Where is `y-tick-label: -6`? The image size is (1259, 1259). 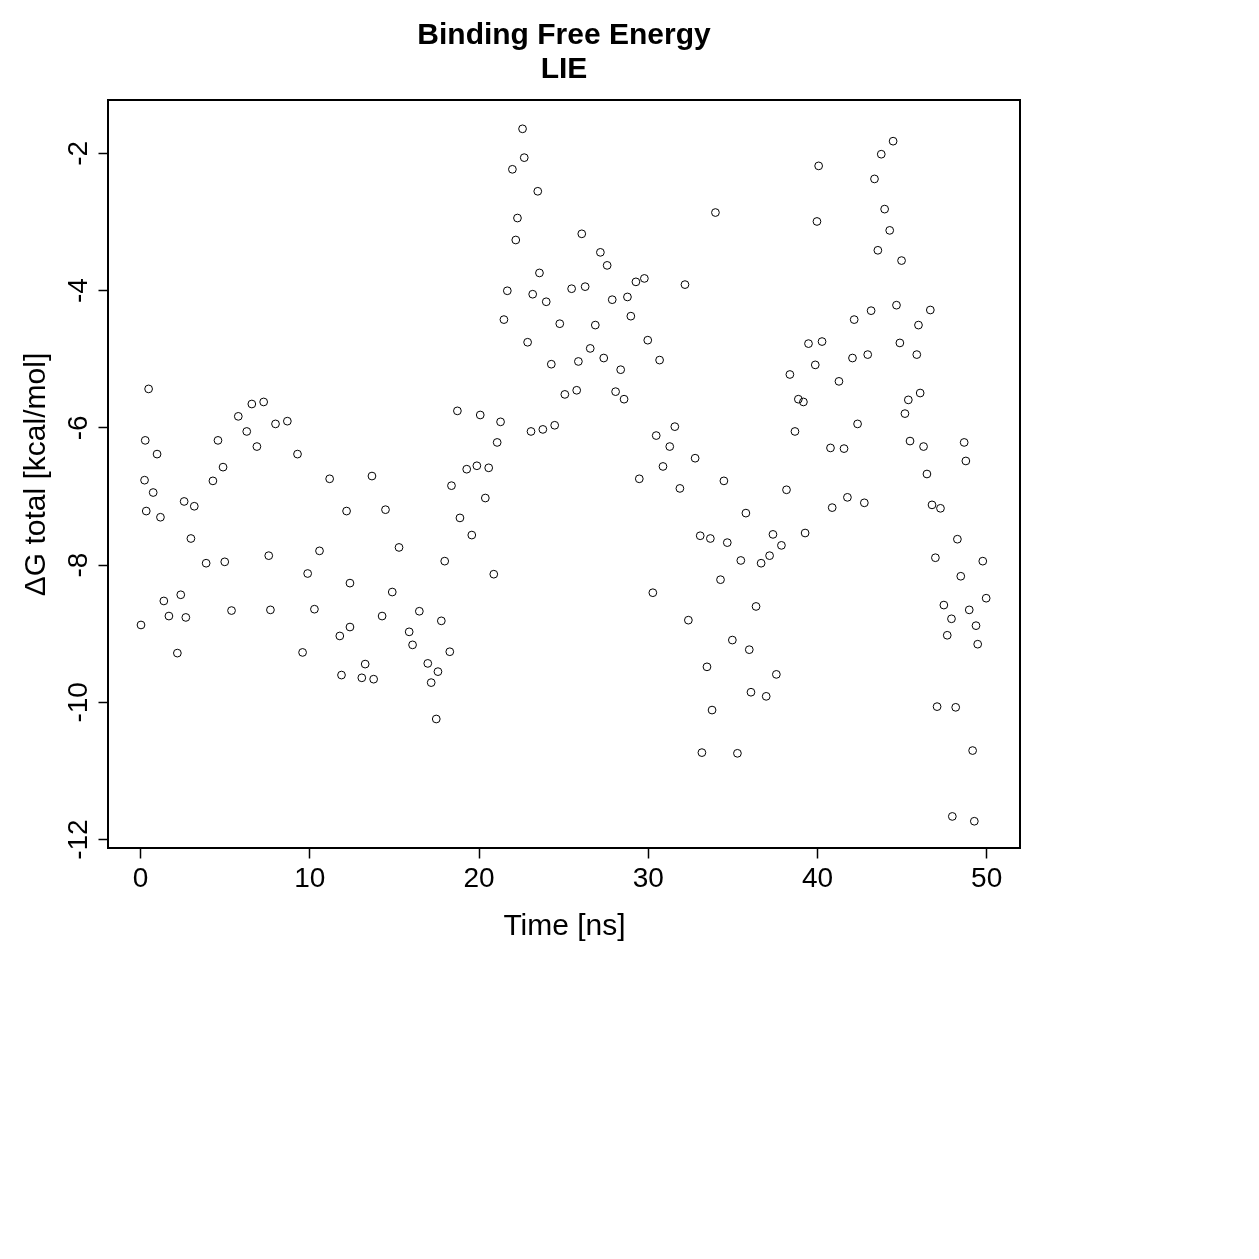 y-tick-label: -6 is located at coordinates (77, 428).